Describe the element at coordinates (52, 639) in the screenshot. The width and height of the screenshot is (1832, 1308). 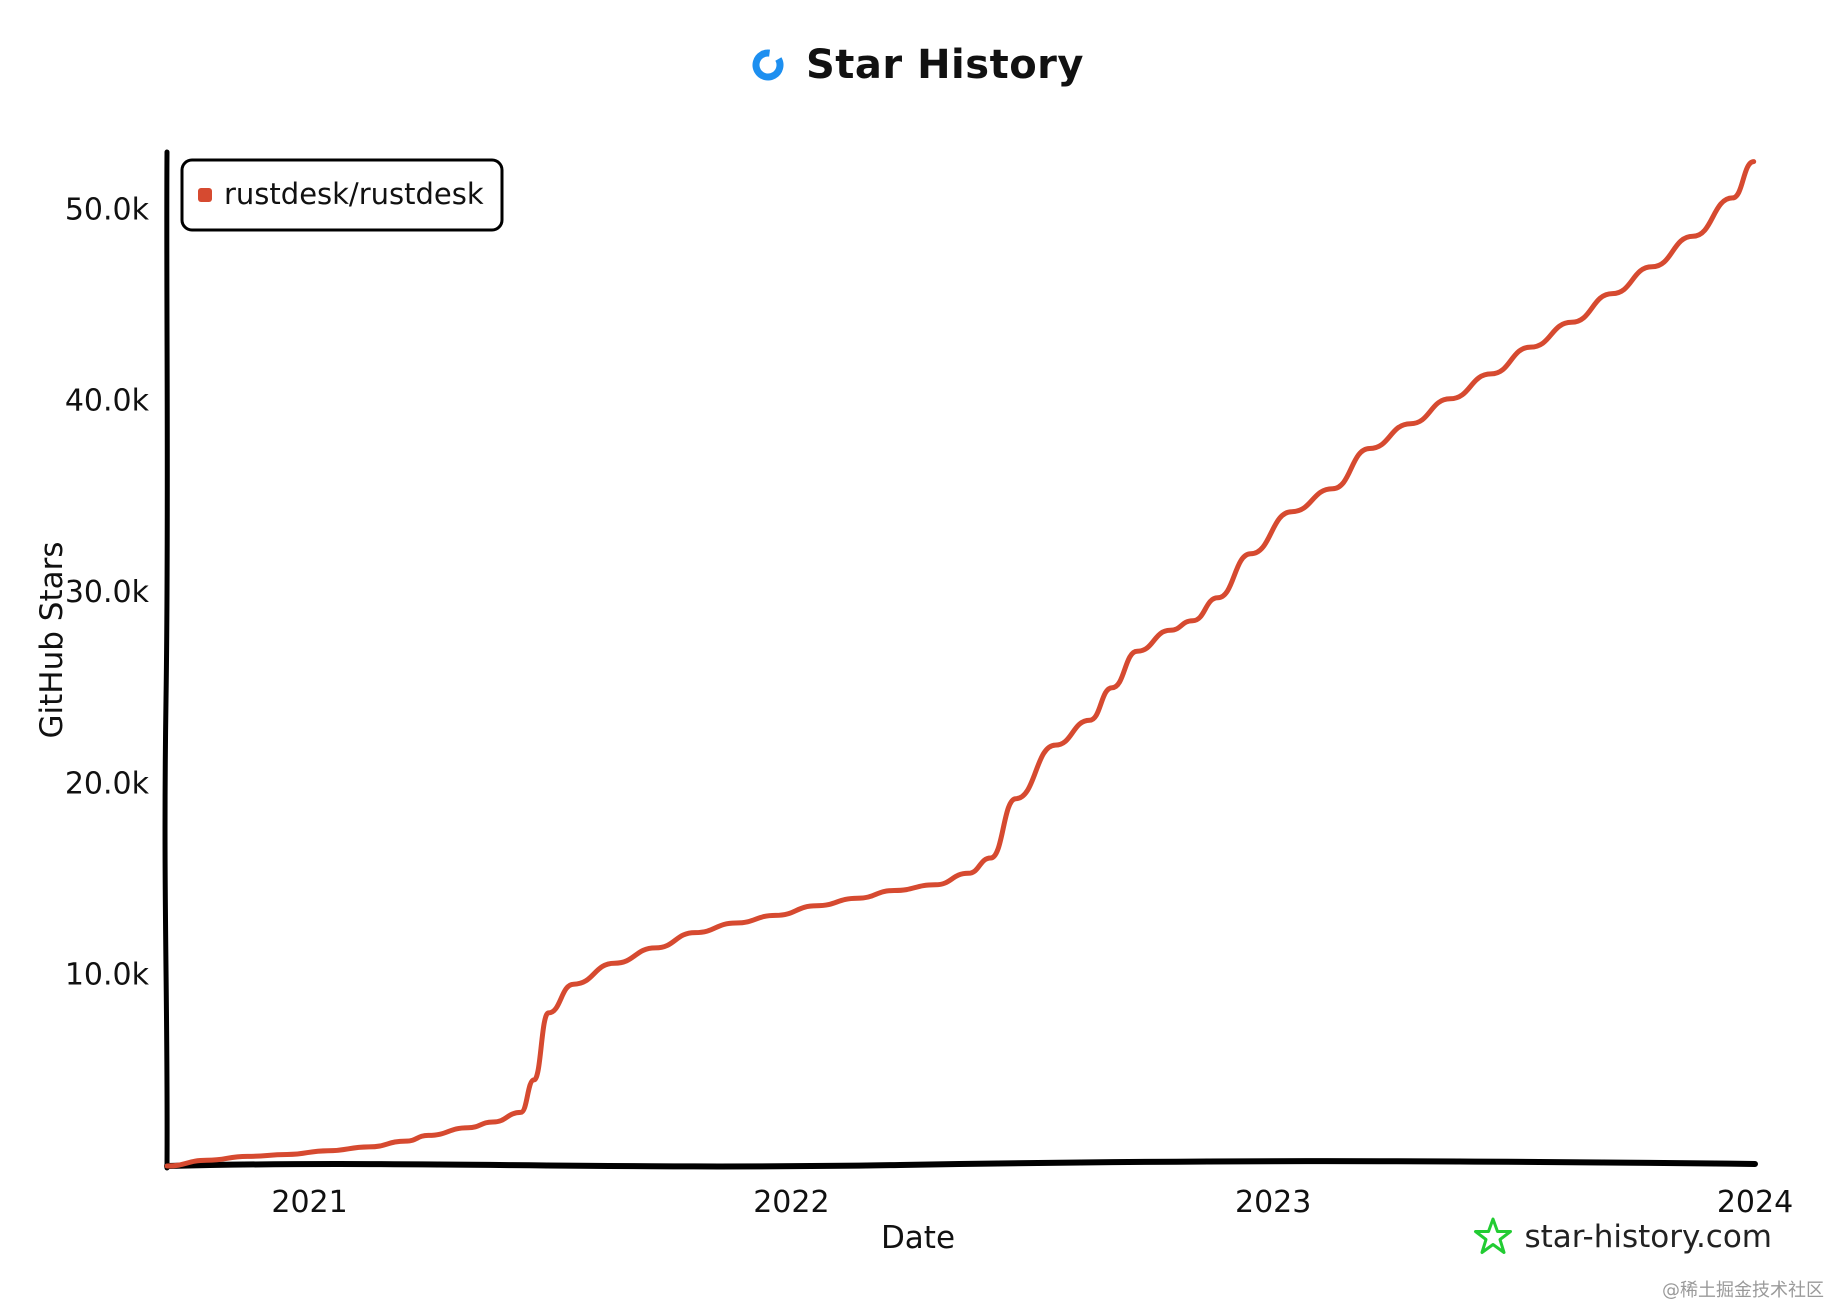
I see `y-axis-title: GitHub Stars` at that location.